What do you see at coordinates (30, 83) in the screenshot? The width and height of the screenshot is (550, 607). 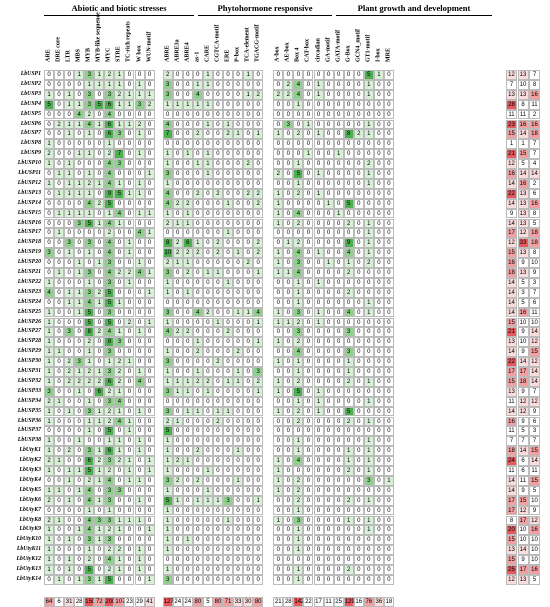 I see `row-label: LbUSP2` at bounding box center [30, 83].